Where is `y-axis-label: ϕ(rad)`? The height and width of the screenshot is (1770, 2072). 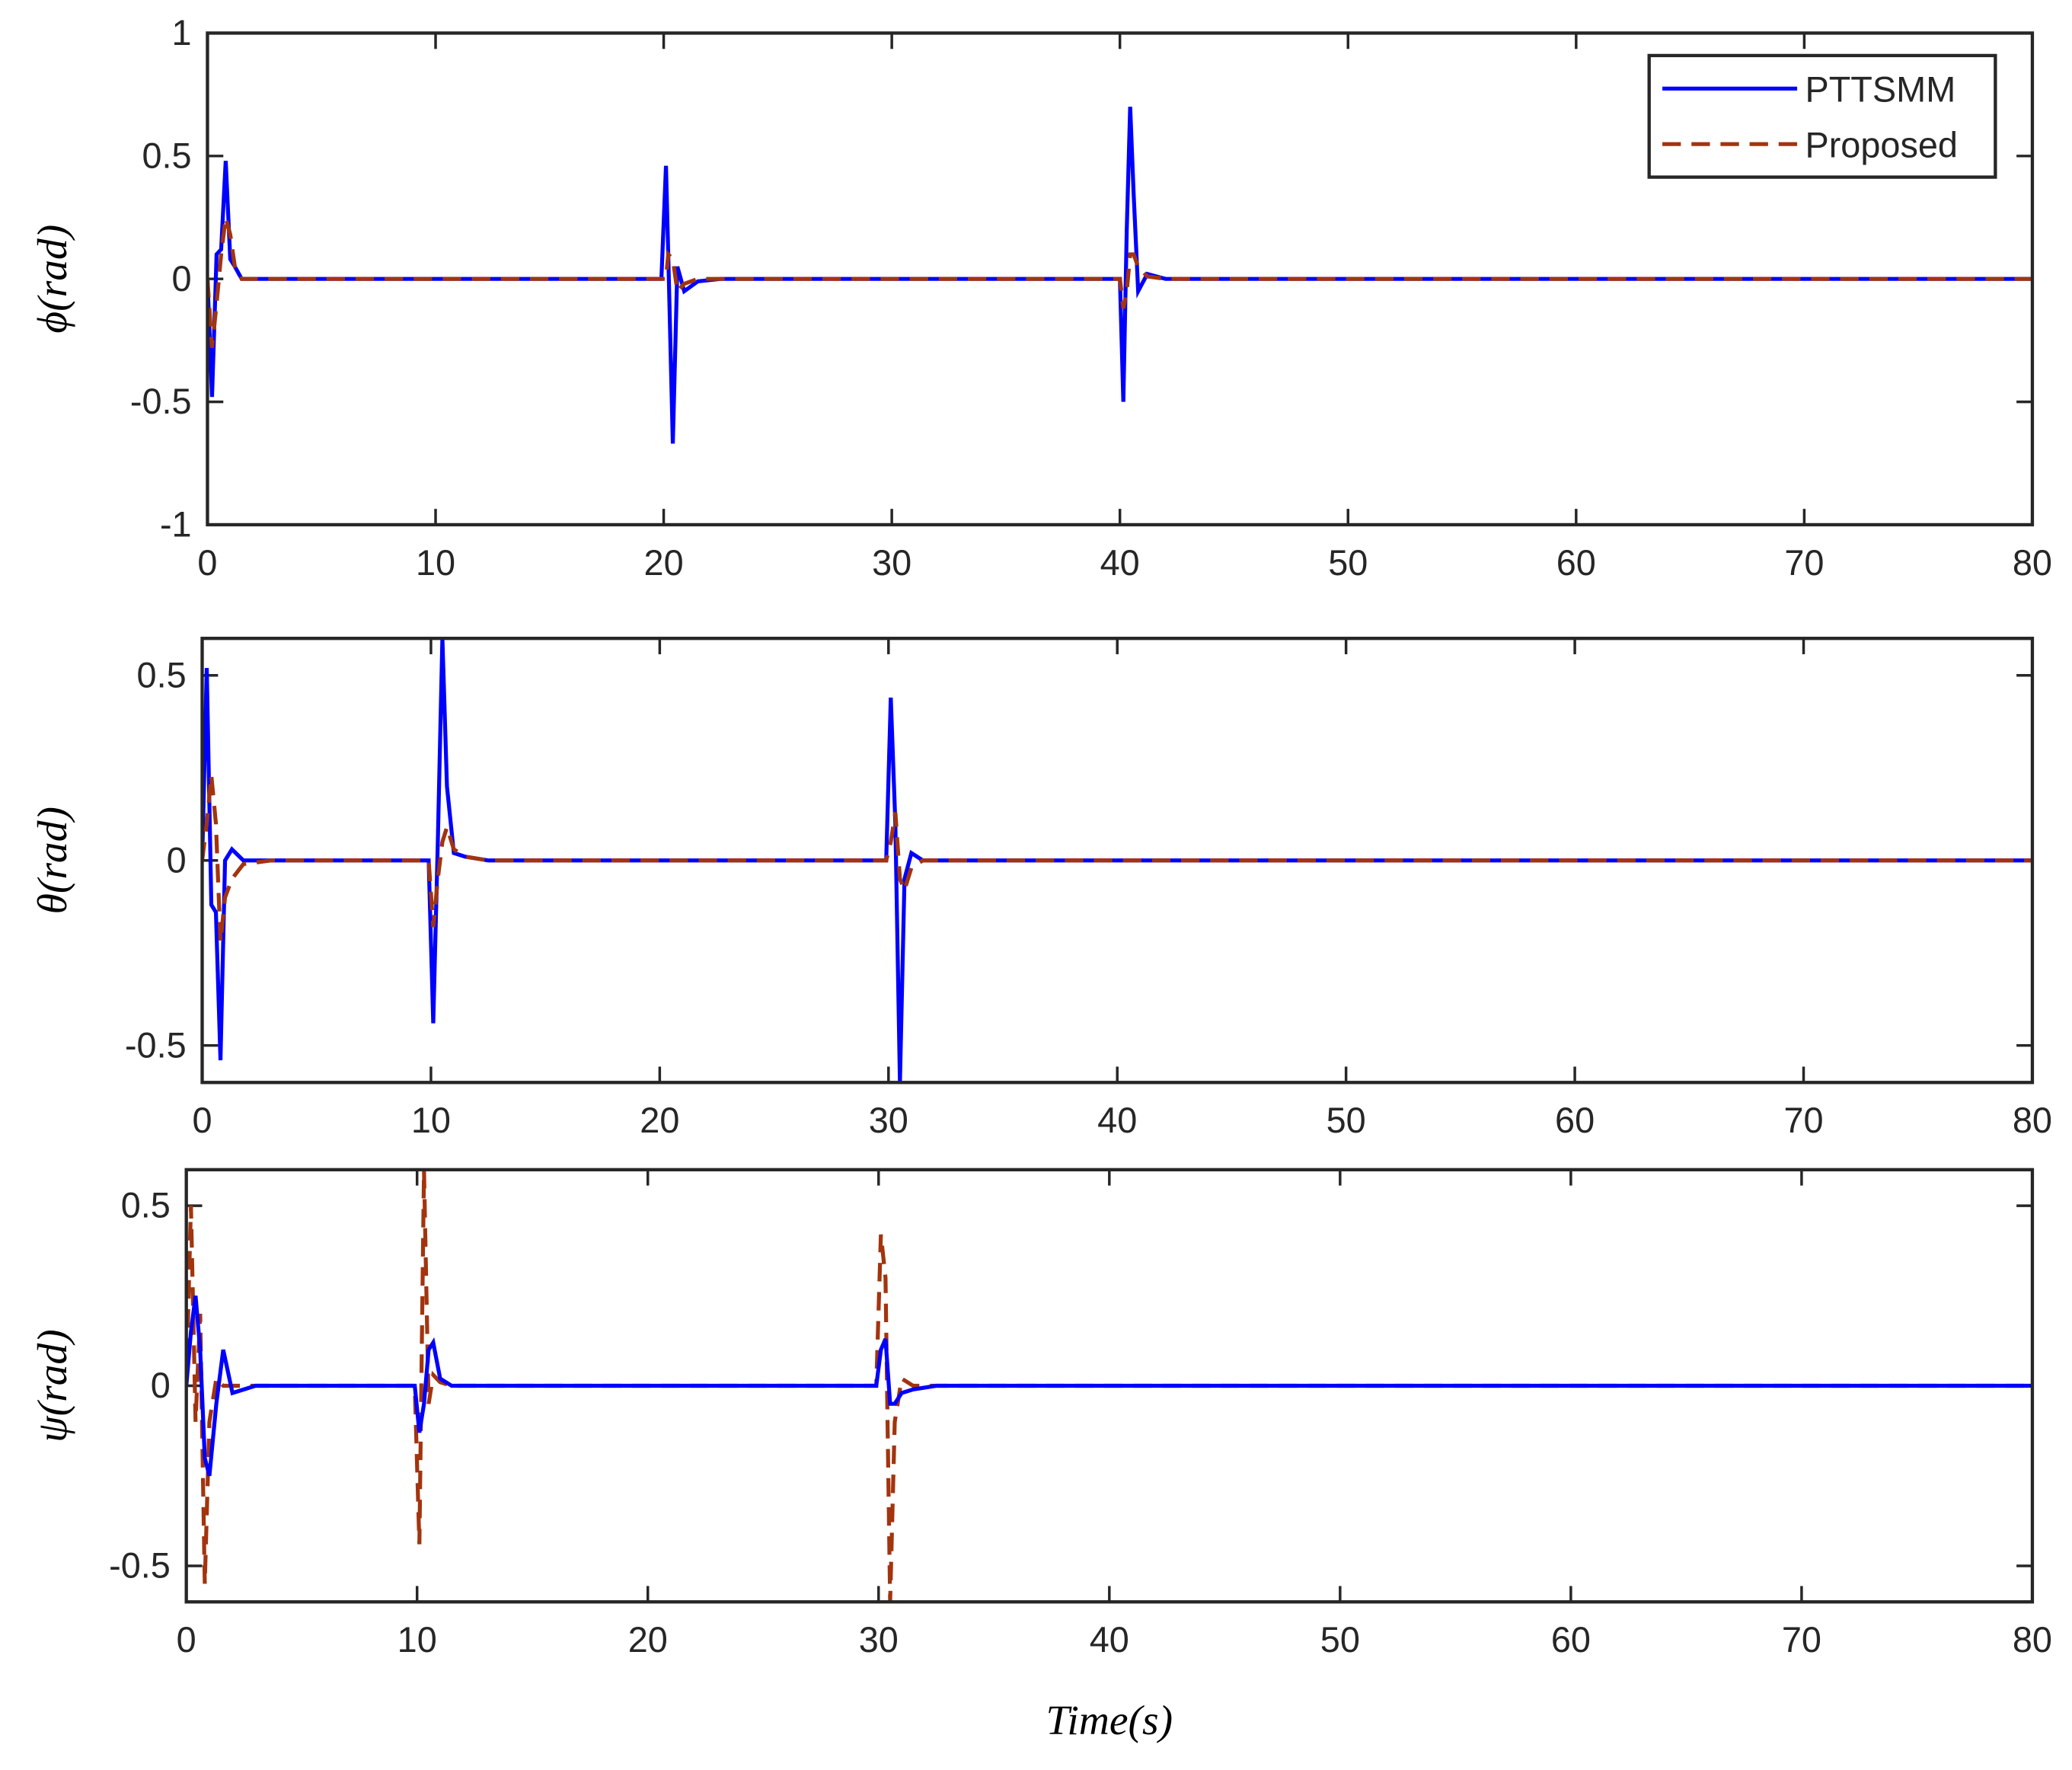 y-axis-label: ϕ(rad) is located at coordinates (53, 279).